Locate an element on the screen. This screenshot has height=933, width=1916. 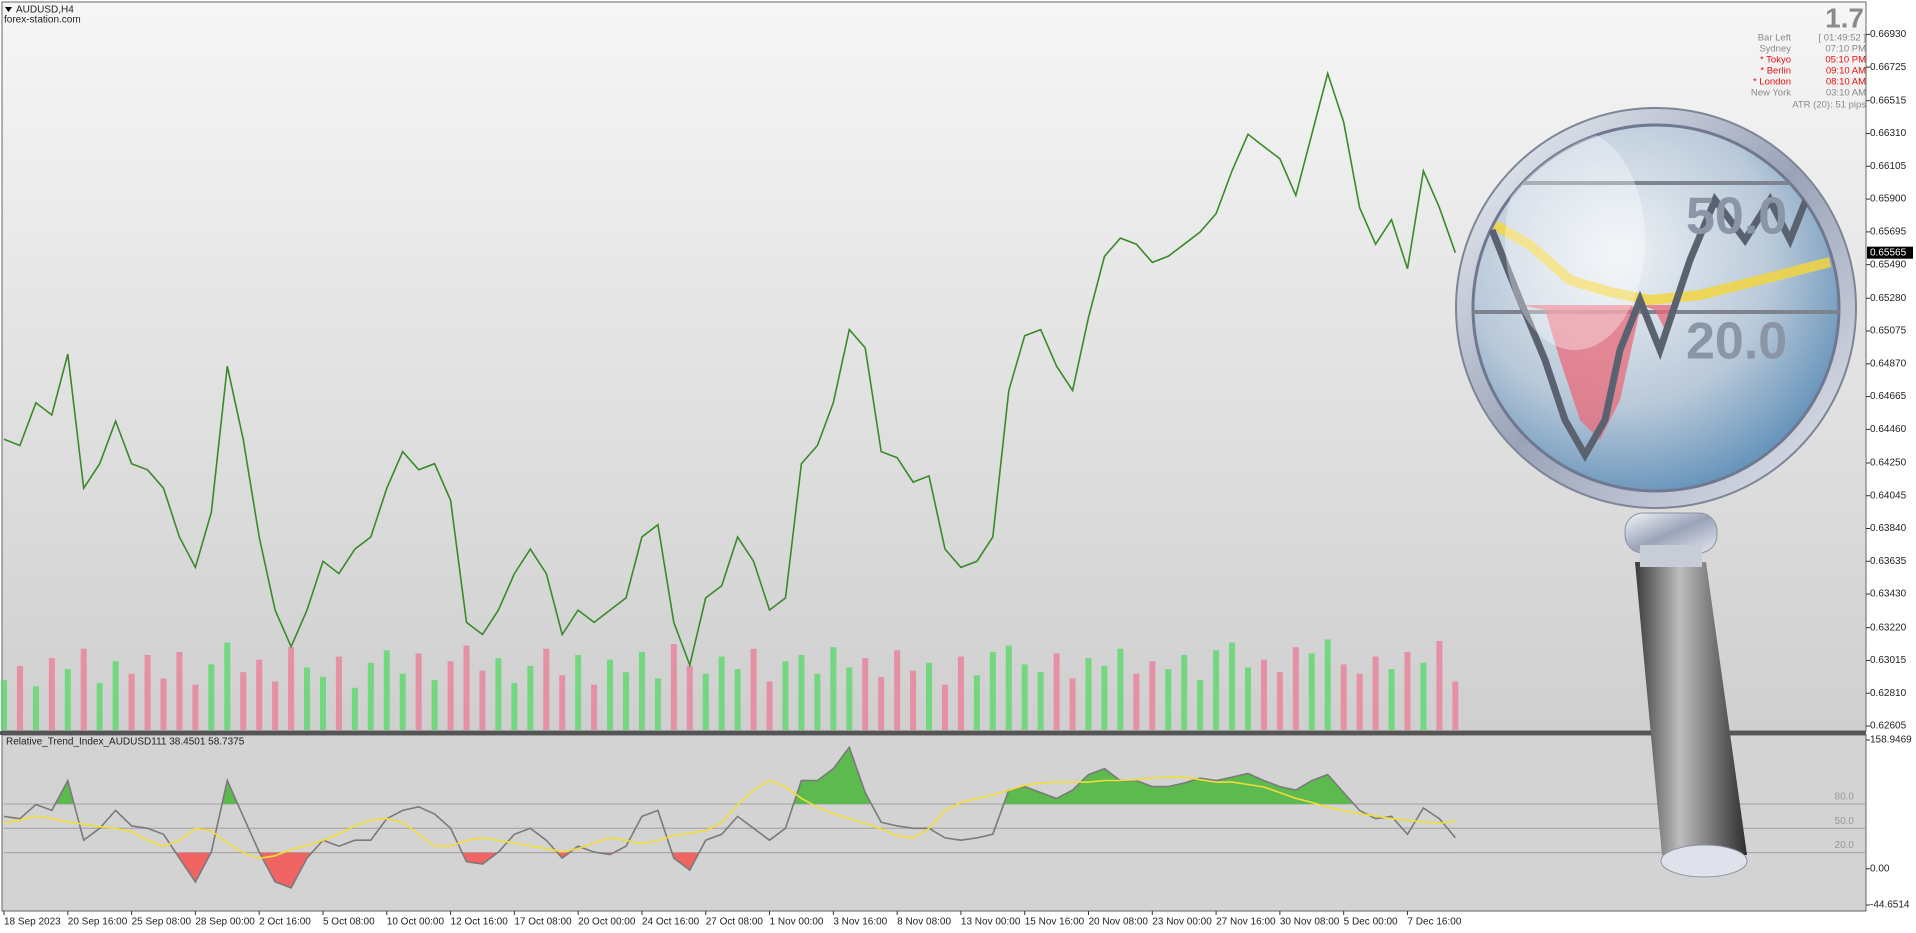
overbought-area is located at coordinates (730, 775).